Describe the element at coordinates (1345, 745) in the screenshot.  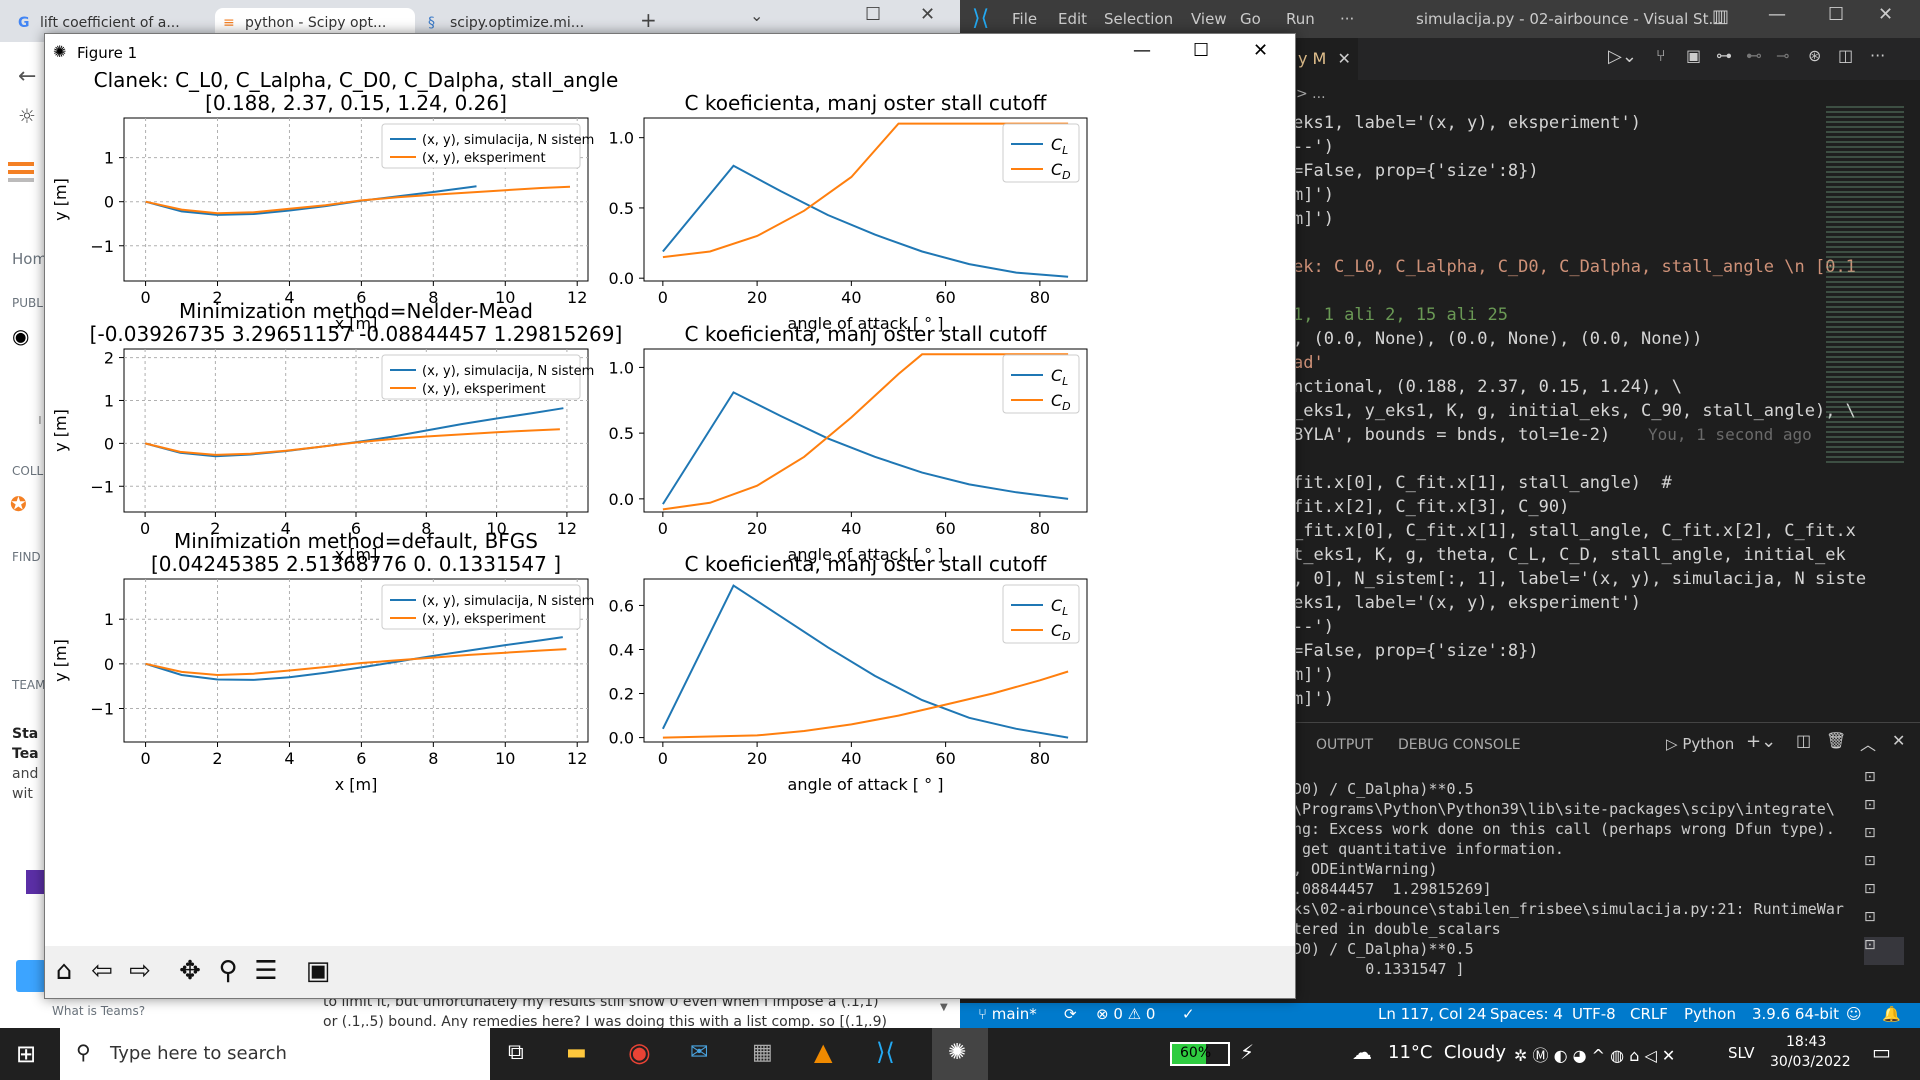
I see `tab-output: OUTPUT` at that location.